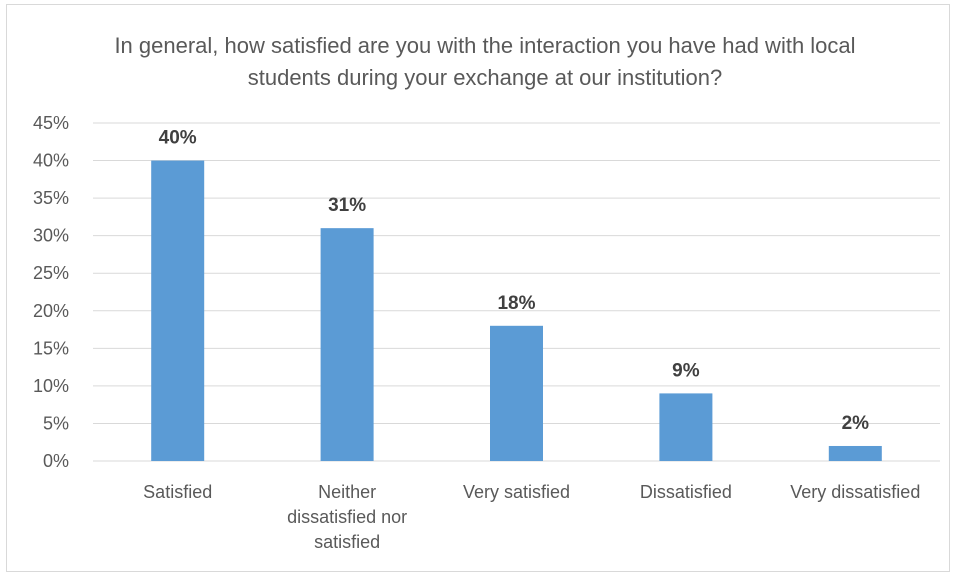 Image resolution: width=958 pixels, height=577 pixels. Describe the element at coordinates (51, 123) in the screenshot. I see `y-tick-label: 45%` at that location.